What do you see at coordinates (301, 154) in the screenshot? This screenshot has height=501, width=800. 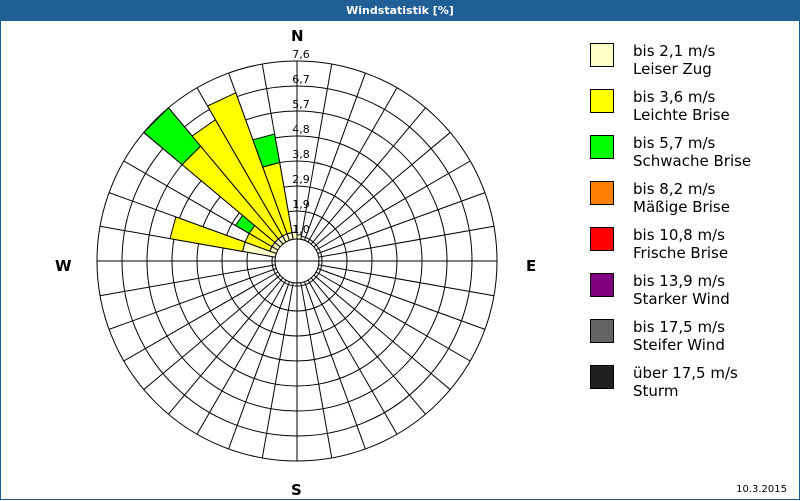 I see `svg-text: 3,8` at bounding box center [301, 154].